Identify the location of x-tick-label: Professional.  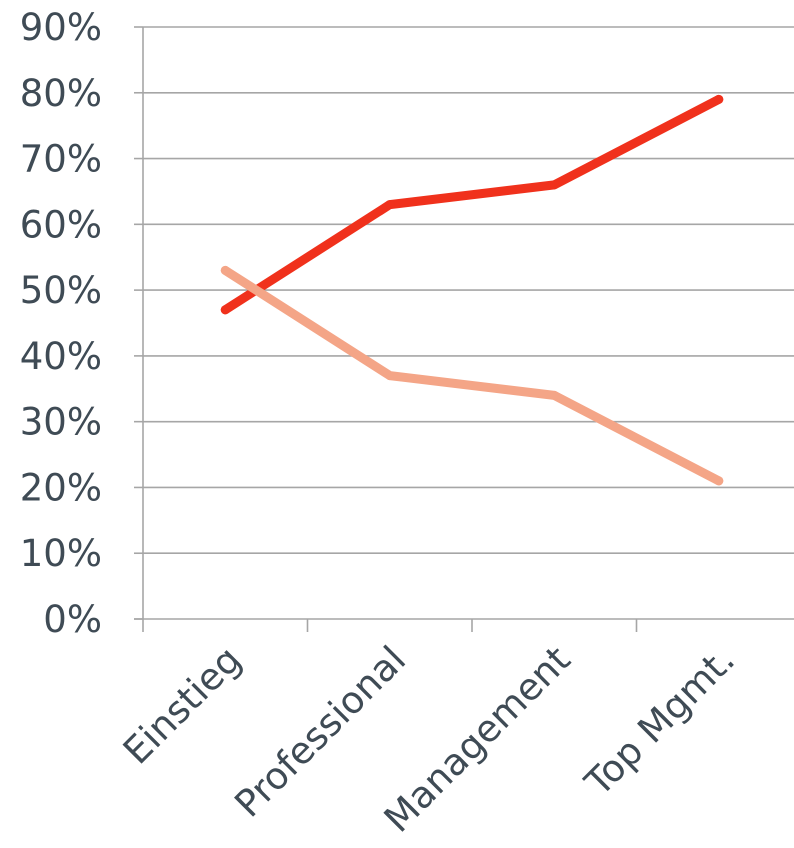
(320, 732).